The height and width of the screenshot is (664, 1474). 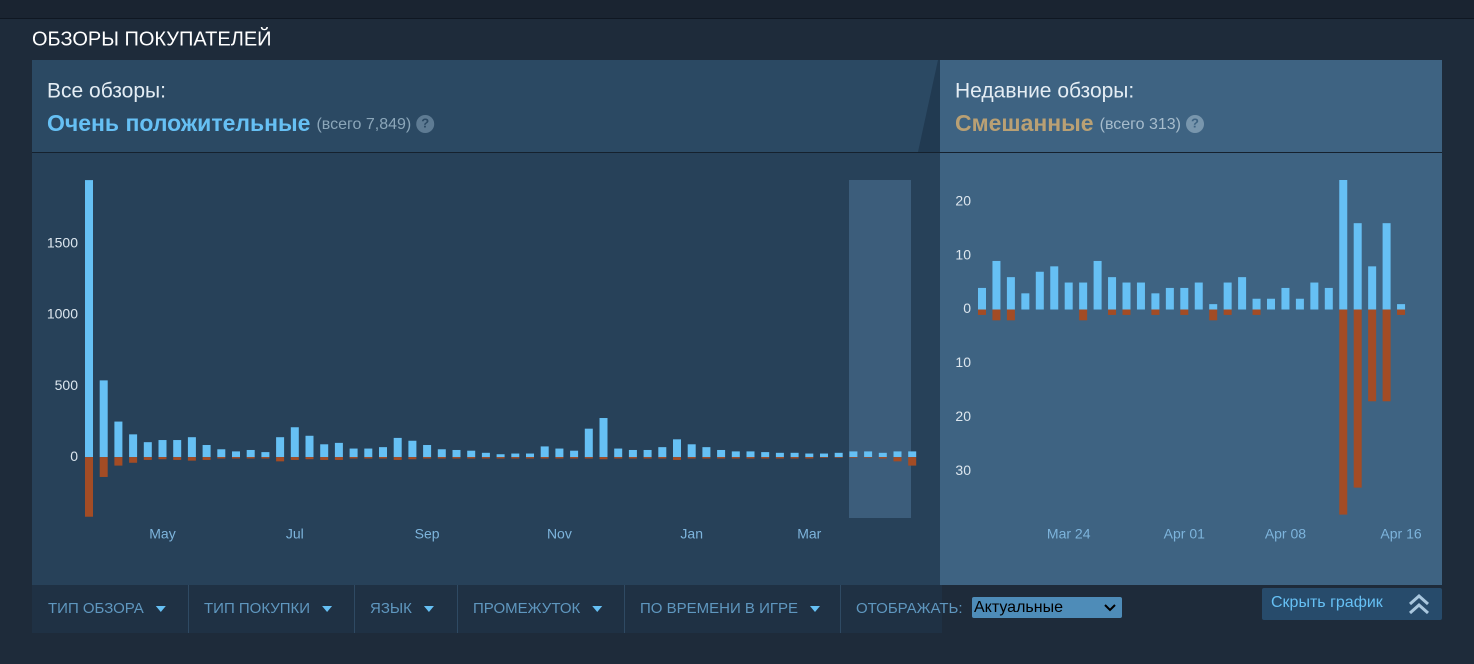 I want to click on filter-item: ЯЗЫК, so click(x=391, y=608).